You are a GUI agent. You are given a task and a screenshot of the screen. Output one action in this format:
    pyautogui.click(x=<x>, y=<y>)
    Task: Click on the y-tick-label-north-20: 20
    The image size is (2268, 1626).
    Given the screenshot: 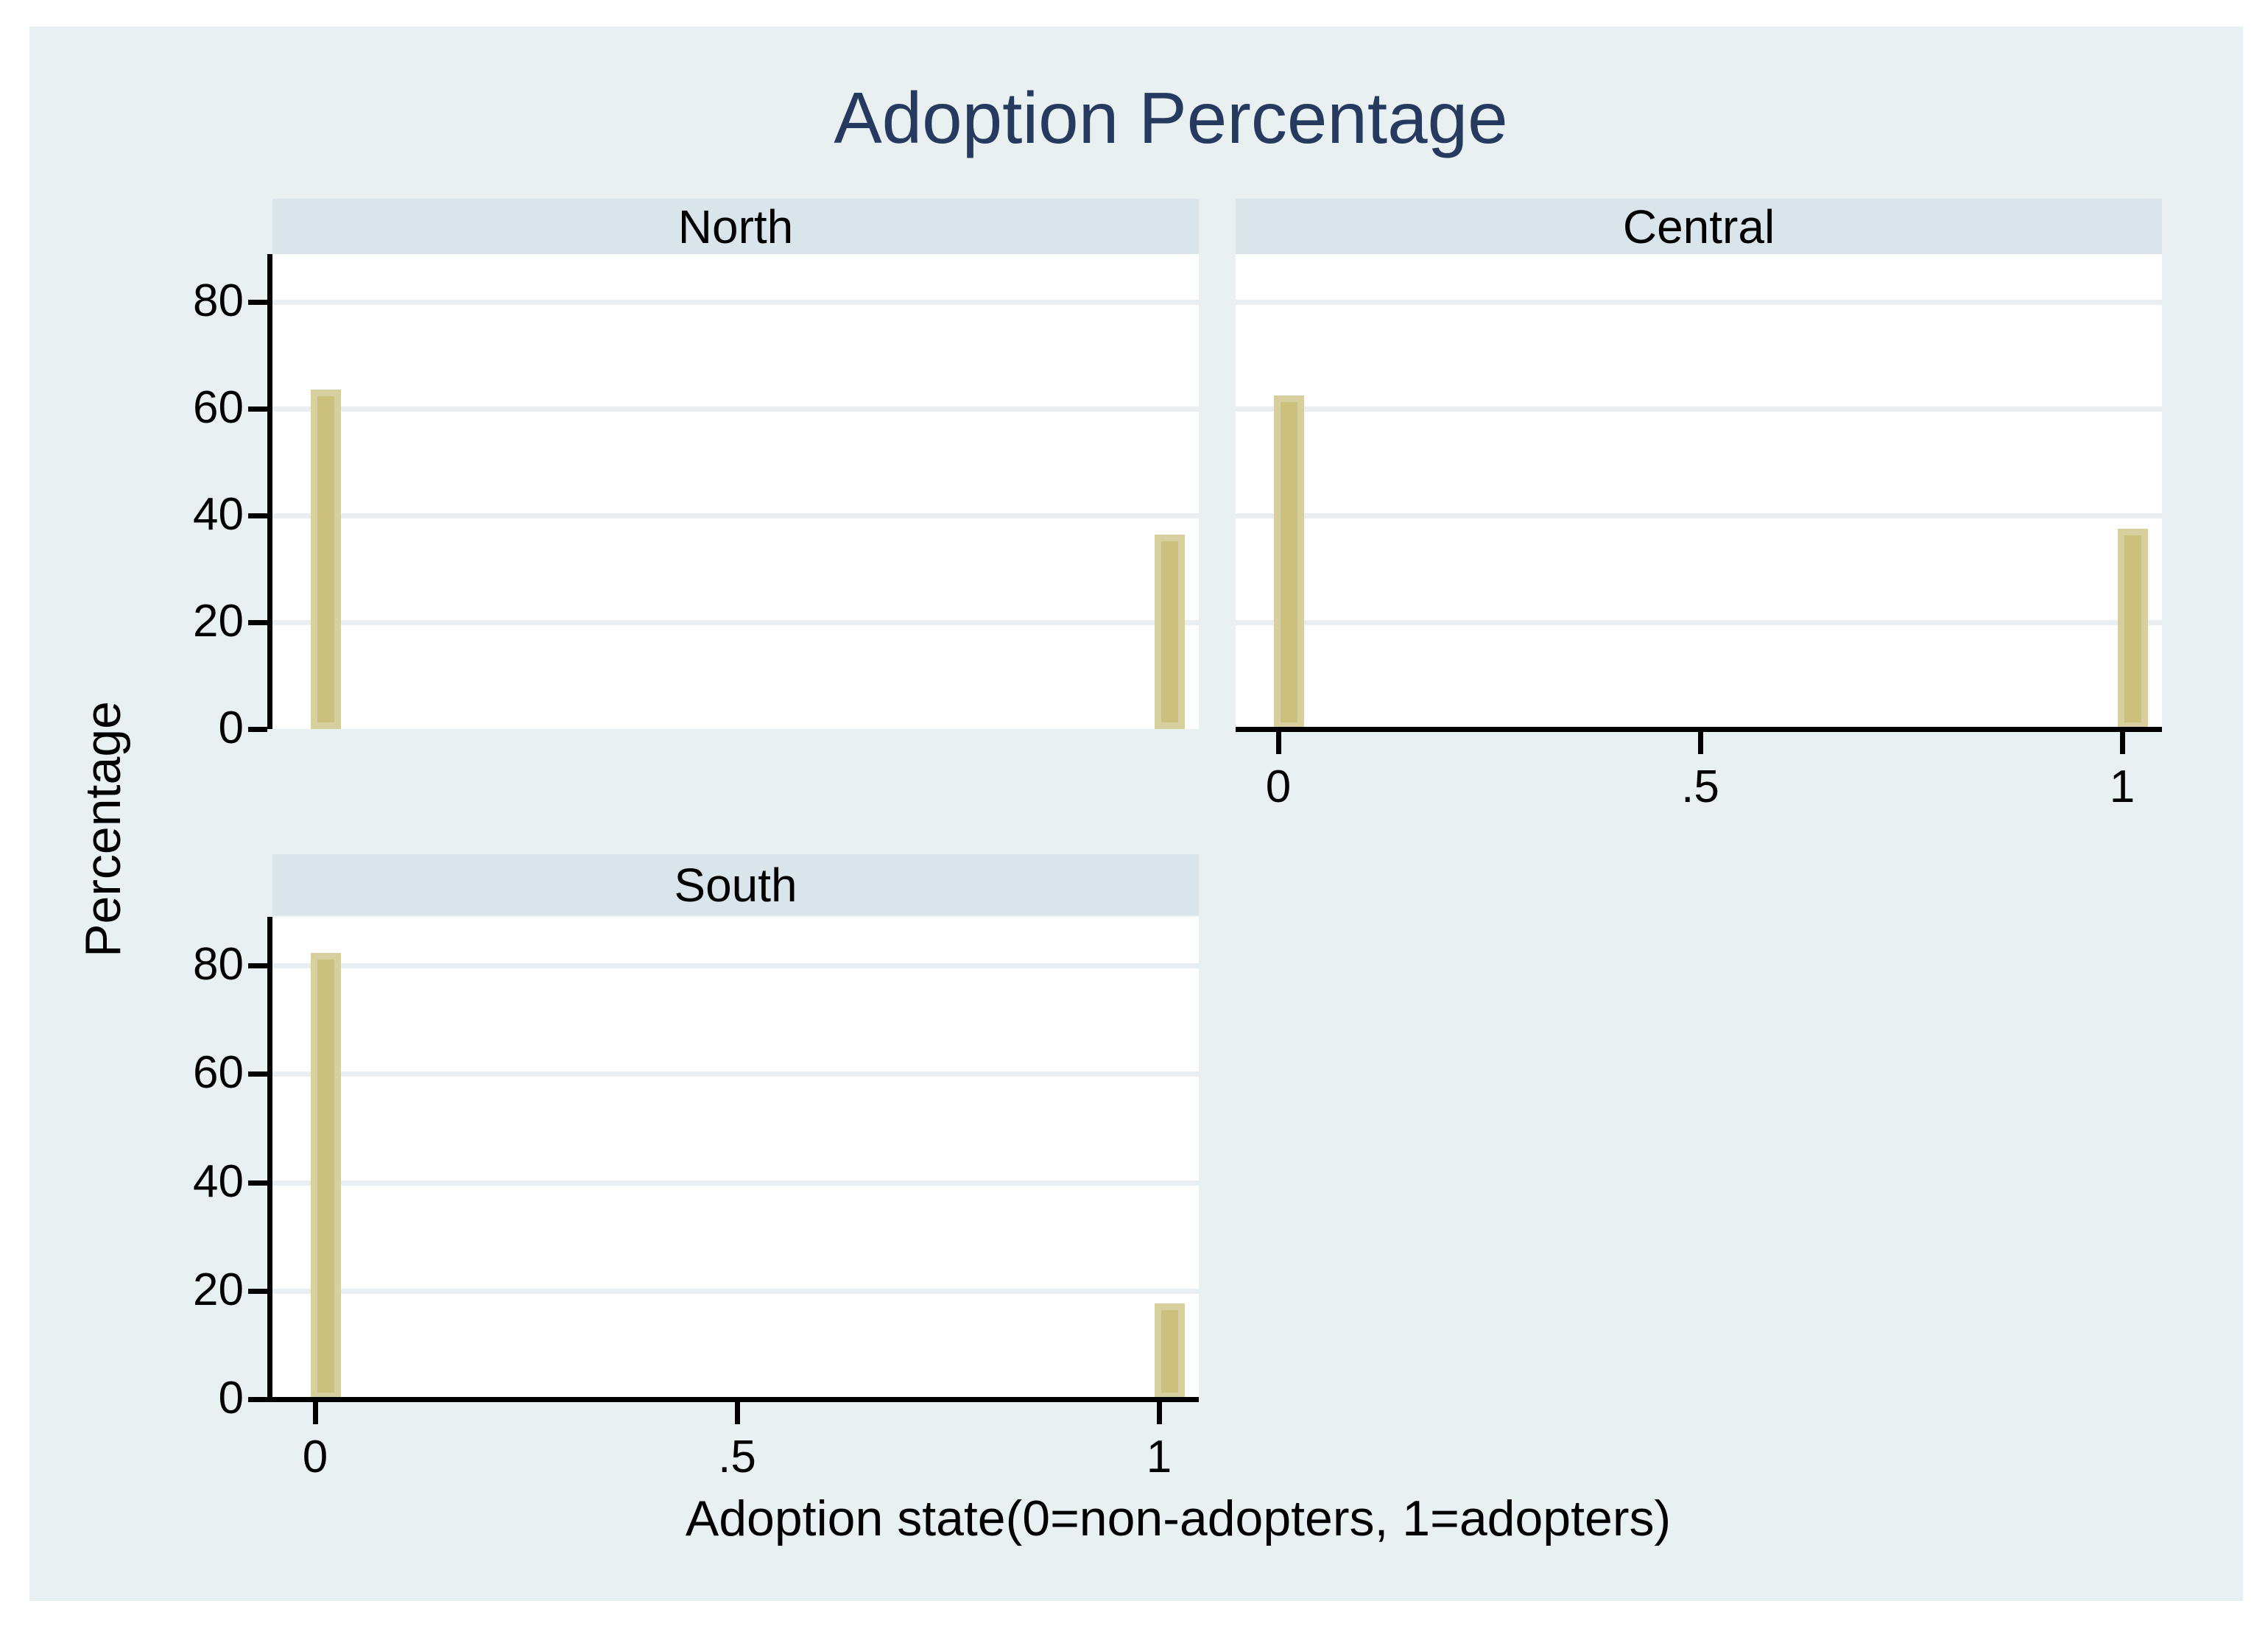 What is the action you would take?
    pyautogui.click(x=218, y=621)
    